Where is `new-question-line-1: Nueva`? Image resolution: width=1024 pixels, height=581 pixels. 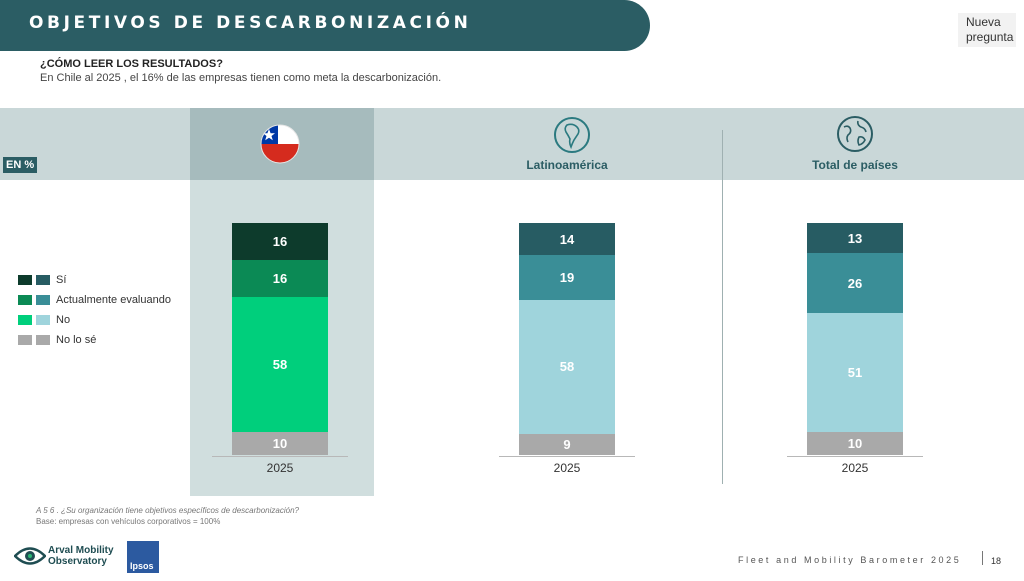 new-question-line-1: Nueva is located at coordinates (983, 22).